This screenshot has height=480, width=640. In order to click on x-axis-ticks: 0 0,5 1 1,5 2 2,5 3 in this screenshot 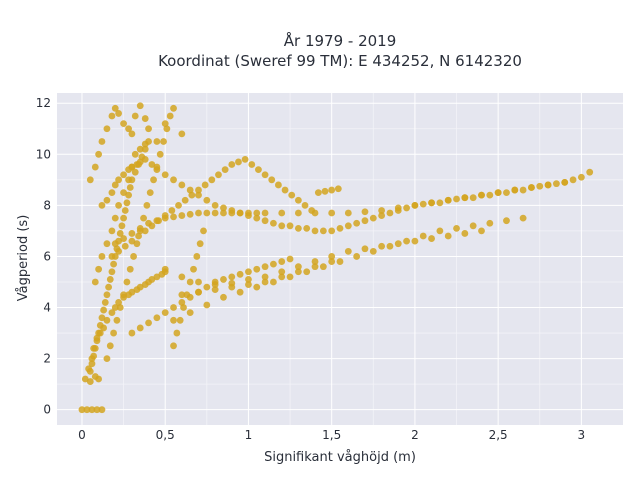, I will do `click(331, 435)`.